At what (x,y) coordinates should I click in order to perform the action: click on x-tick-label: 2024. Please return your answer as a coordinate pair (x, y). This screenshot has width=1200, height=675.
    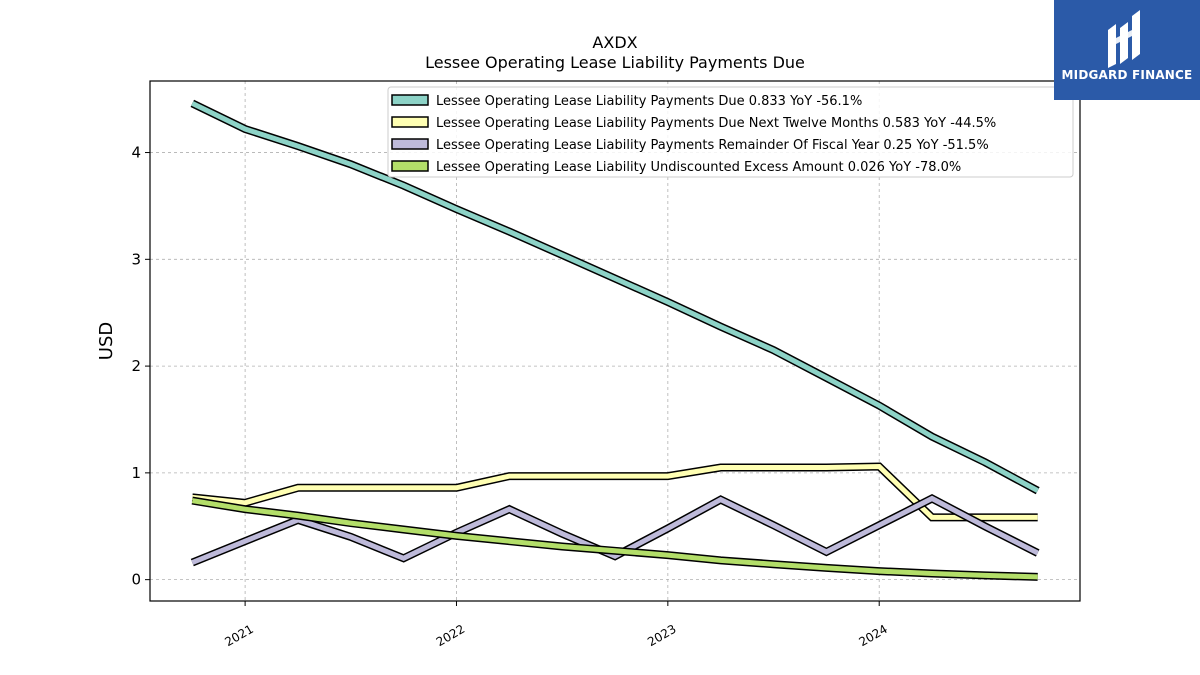
    Looking at the image, I should click on (872, 635).